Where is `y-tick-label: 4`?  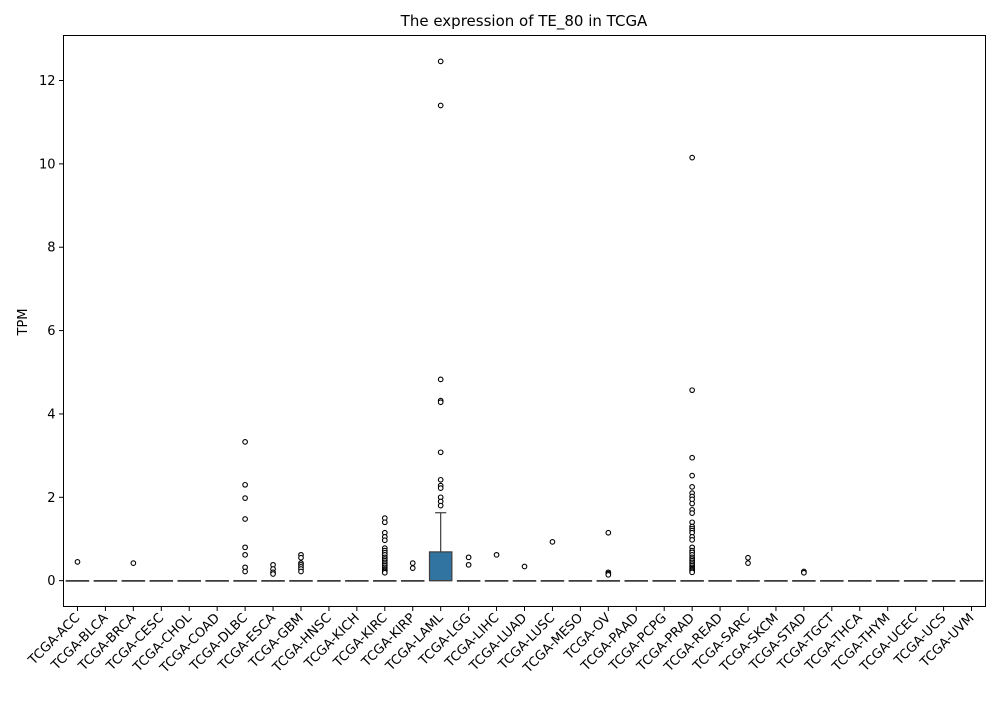
y-tick-label: 4 is located at coordinates (51, 414).